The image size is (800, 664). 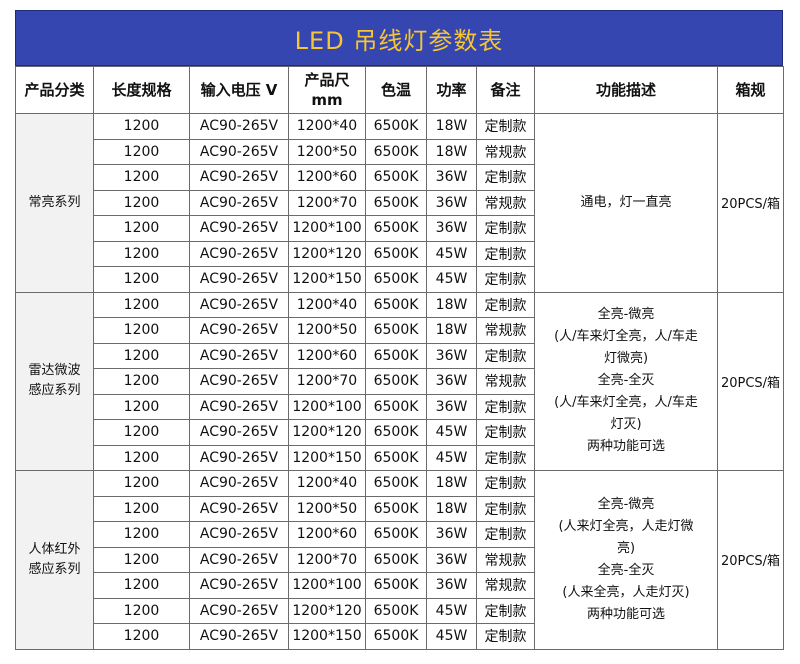 What do you see at coordinates (54, 549) in the screenshot?
I see `category-text: 人体红外` at bounding box center [54, 549].